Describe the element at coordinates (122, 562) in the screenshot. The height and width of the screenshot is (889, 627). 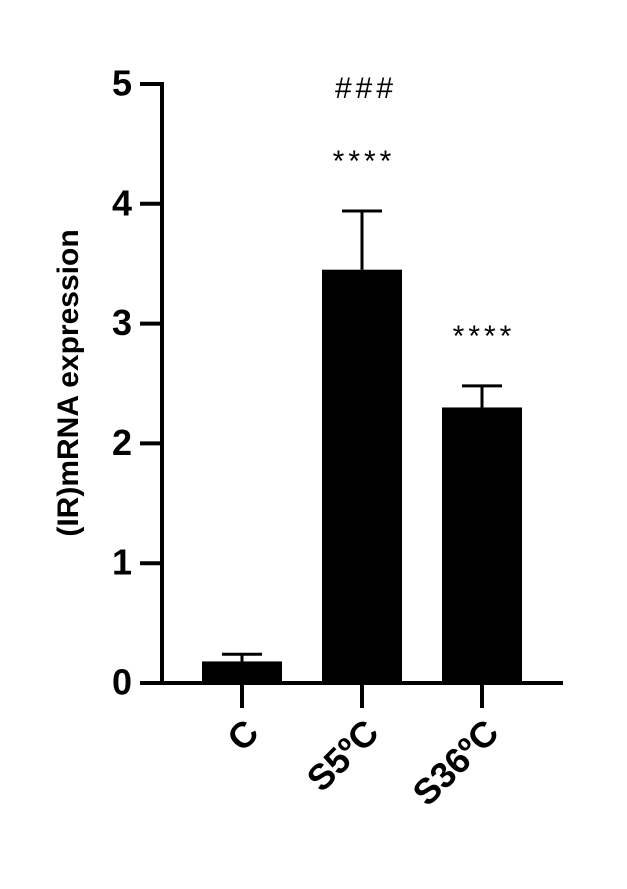
I see `y-tick-label: 1` at that location.